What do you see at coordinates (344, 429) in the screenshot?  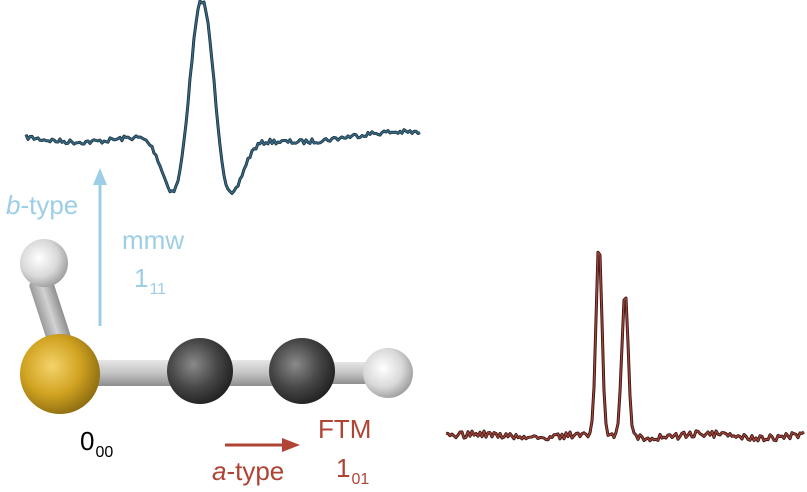 I see `ftm-label: FTM` at bounding box center [344, 429].